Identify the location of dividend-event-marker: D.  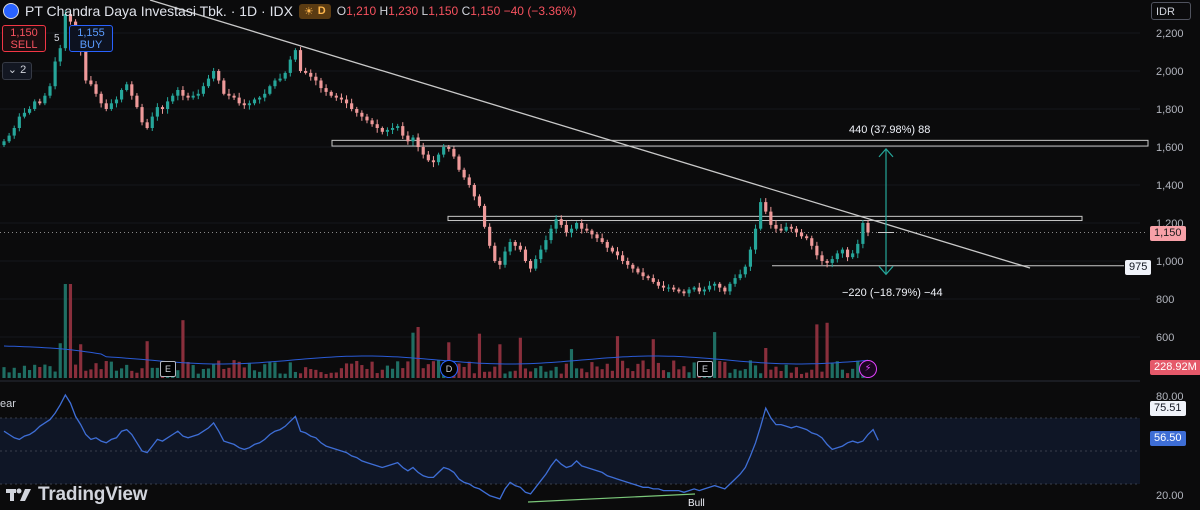
(449, 369).